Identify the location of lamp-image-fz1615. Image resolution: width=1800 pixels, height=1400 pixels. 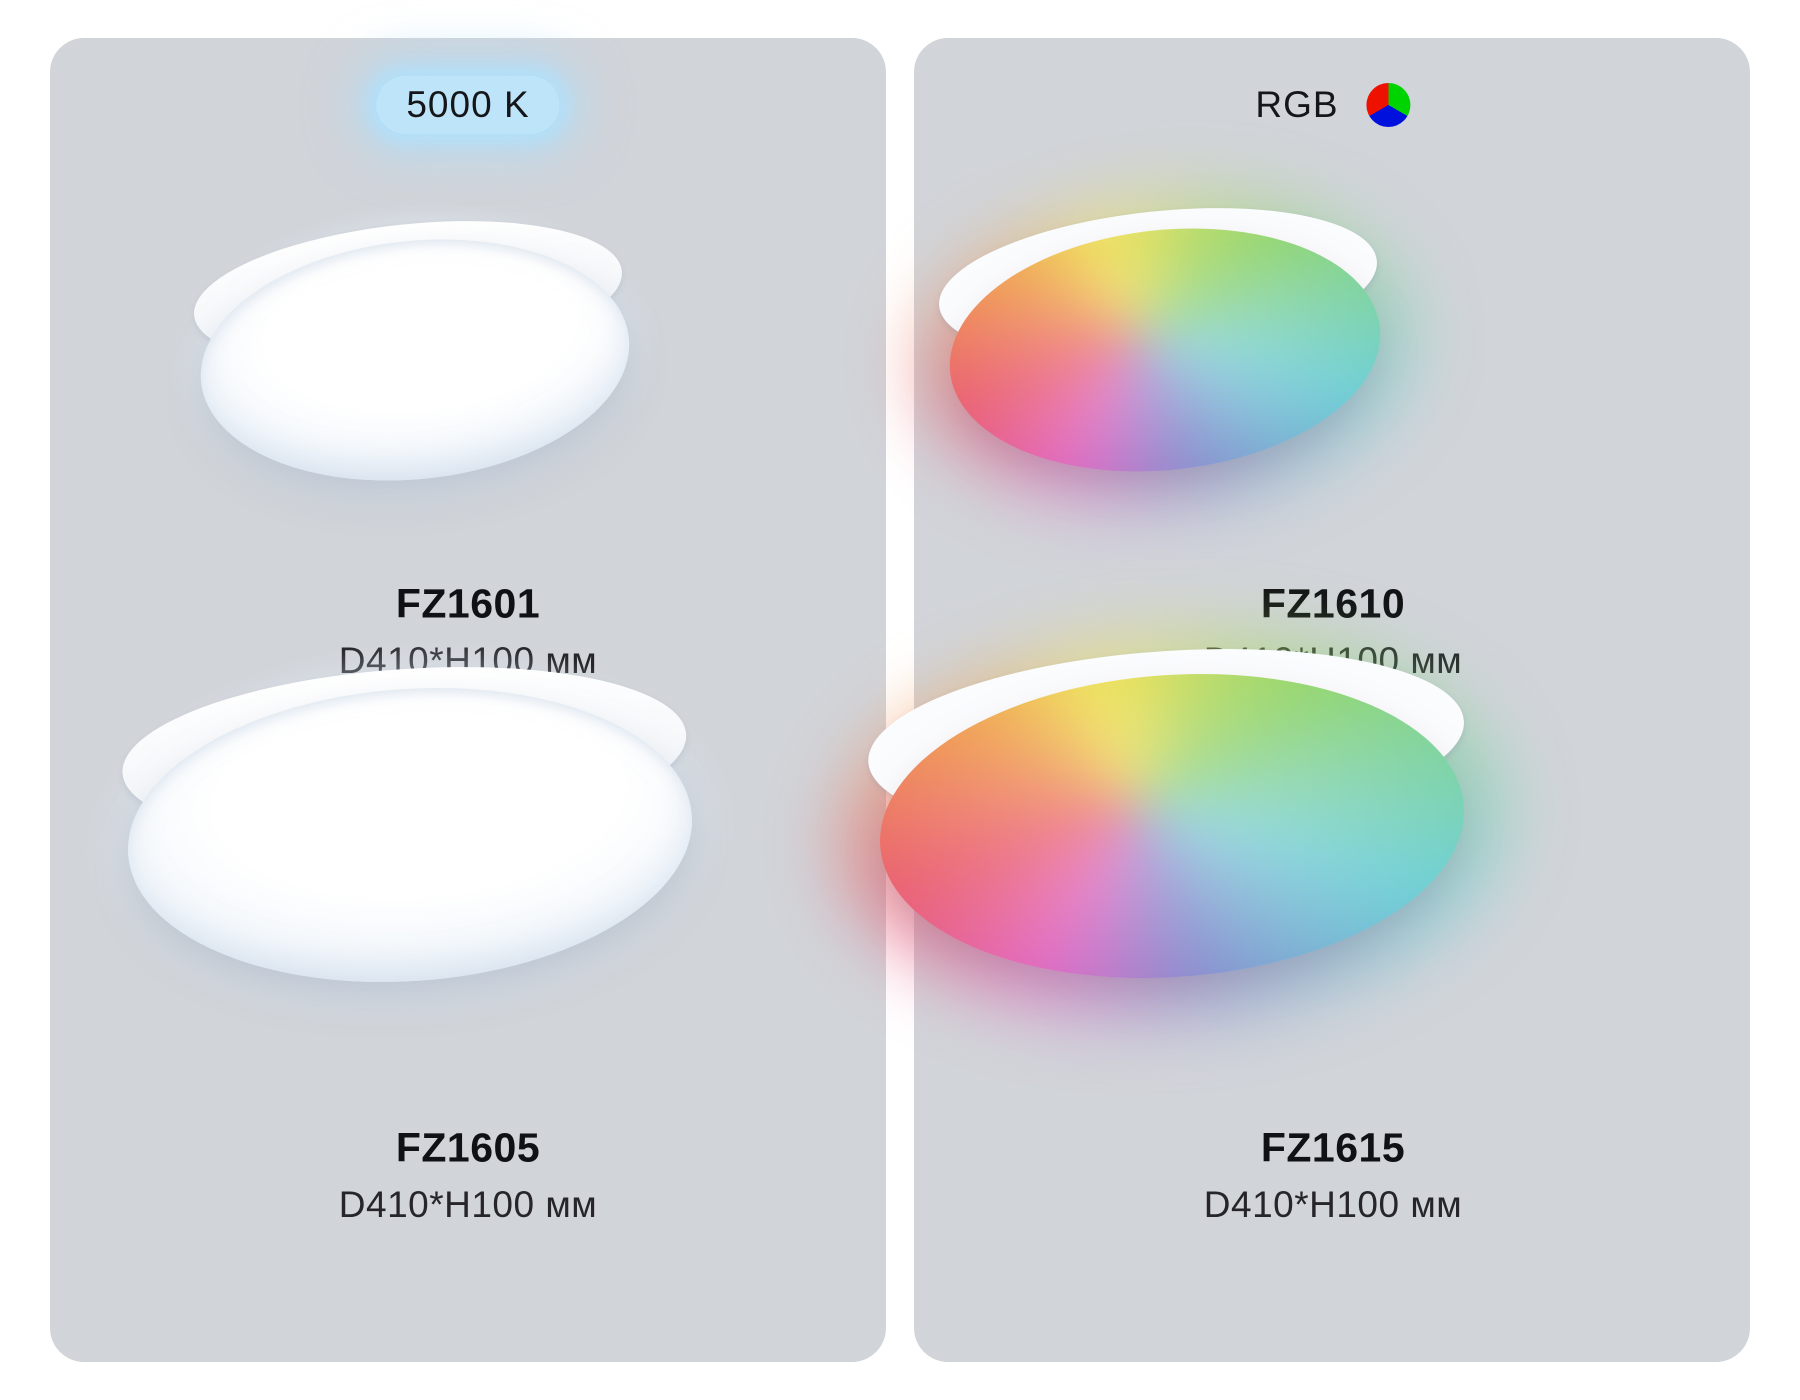
(1172, 826).